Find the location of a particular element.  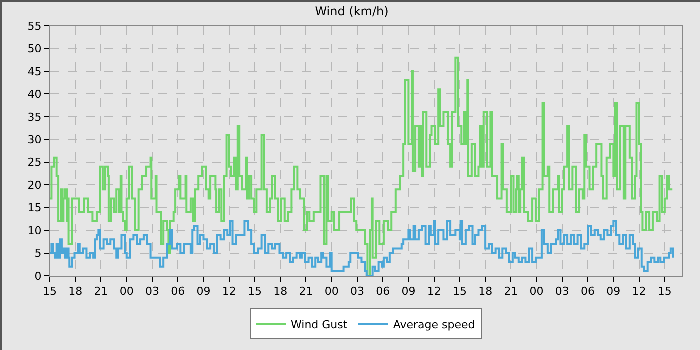

y-tick-label: 25 is located at coordinates (35, 163).